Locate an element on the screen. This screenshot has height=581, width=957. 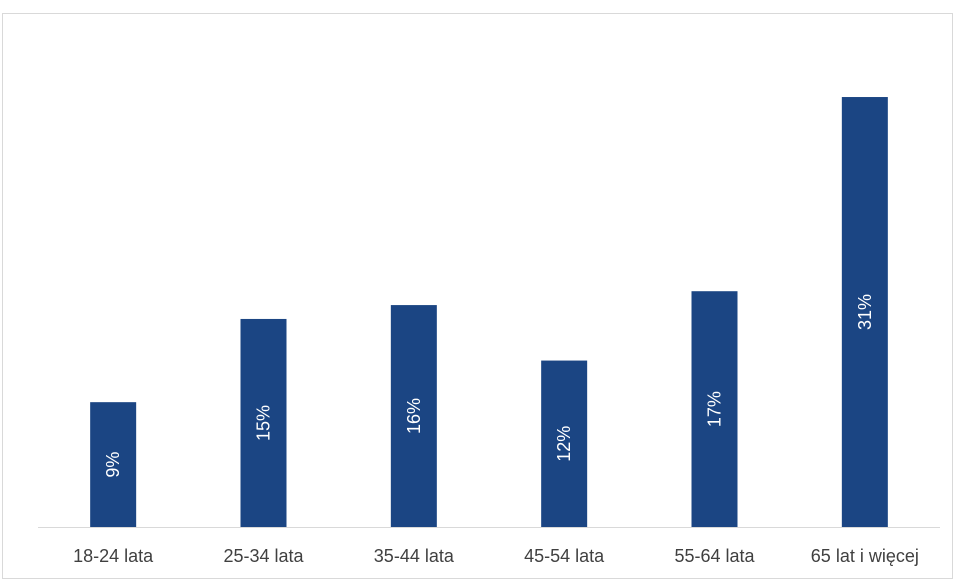
value-label-2: 15% is located at coordinates (264, 423).